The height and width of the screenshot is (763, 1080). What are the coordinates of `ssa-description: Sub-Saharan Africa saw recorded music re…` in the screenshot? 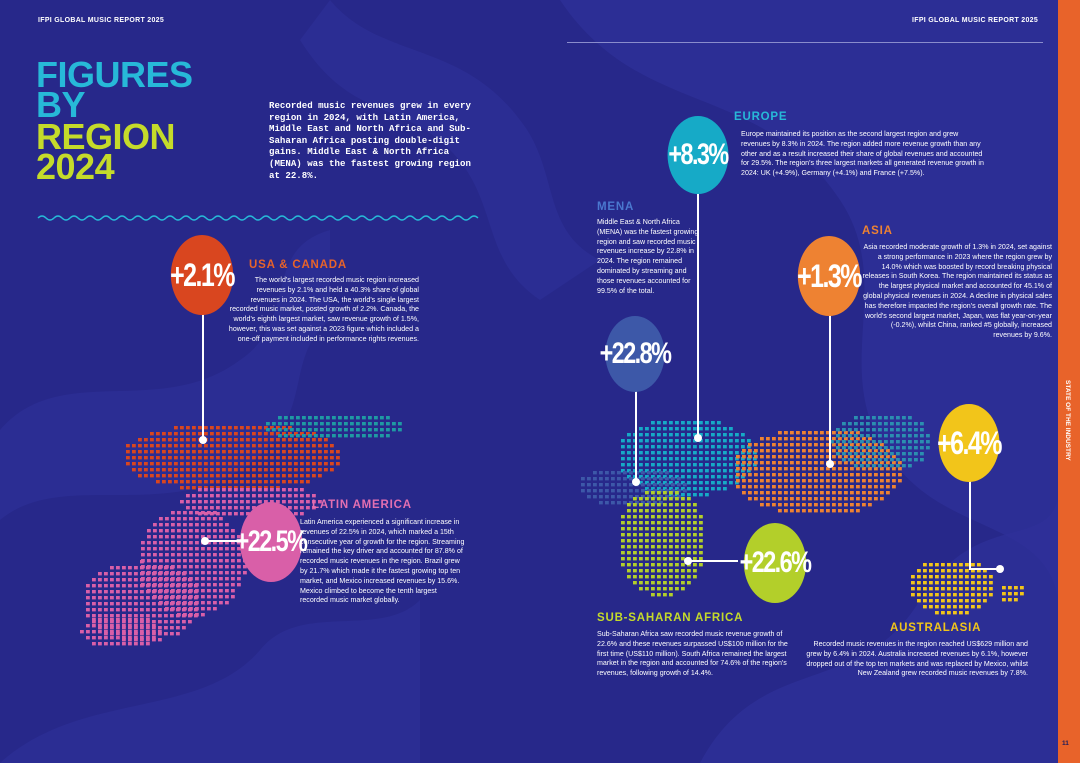 It's located at (692, 654).